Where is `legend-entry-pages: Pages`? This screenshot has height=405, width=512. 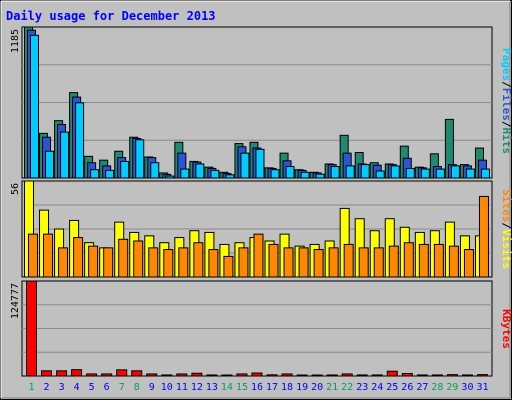
legend-entry-pages: Pages is located at coordinates (506, 64).